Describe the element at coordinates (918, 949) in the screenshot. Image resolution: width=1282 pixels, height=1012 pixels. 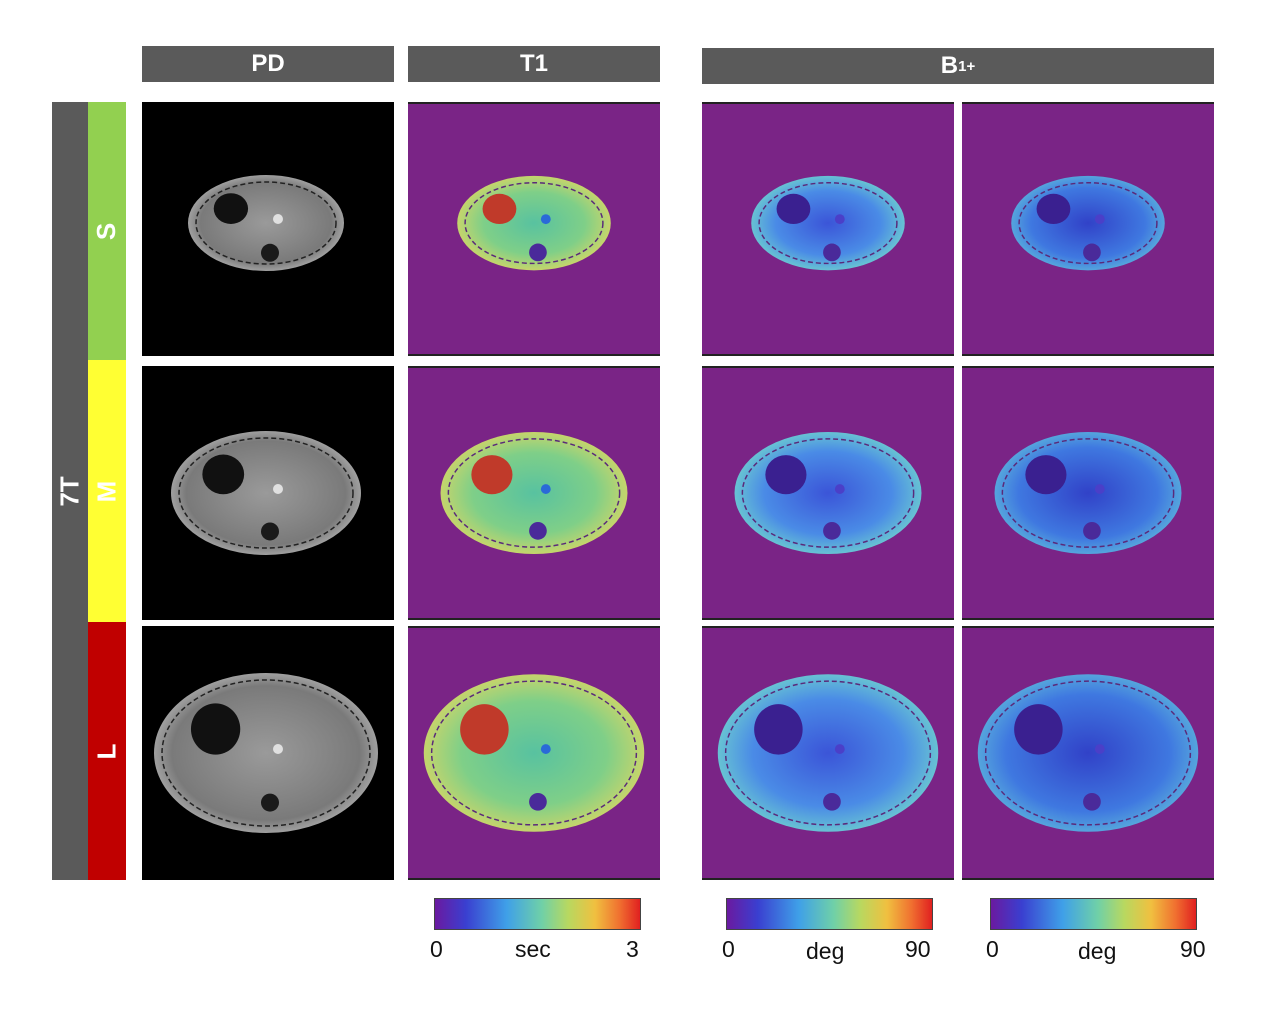
I see `colorbar-b1-left-max: 90` at that location.